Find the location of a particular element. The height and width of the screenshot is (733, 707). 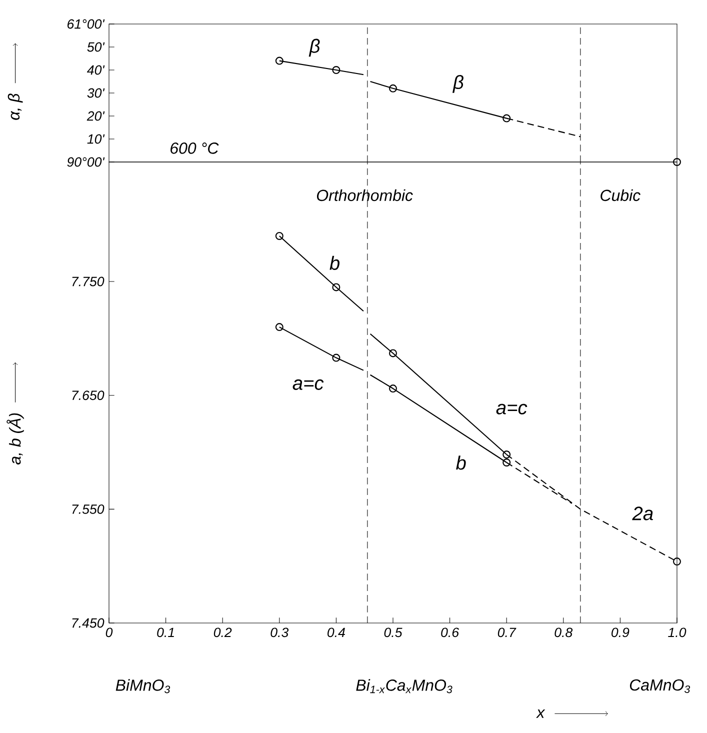

x-tick-label: 0.5 is located at coordinates (393, 633).